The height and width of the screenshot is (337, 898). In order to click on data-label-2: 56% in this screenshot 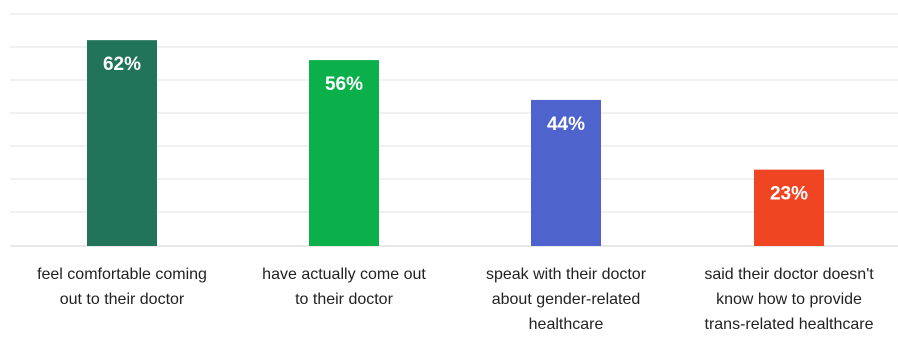, I will do `click(344, 84)`.